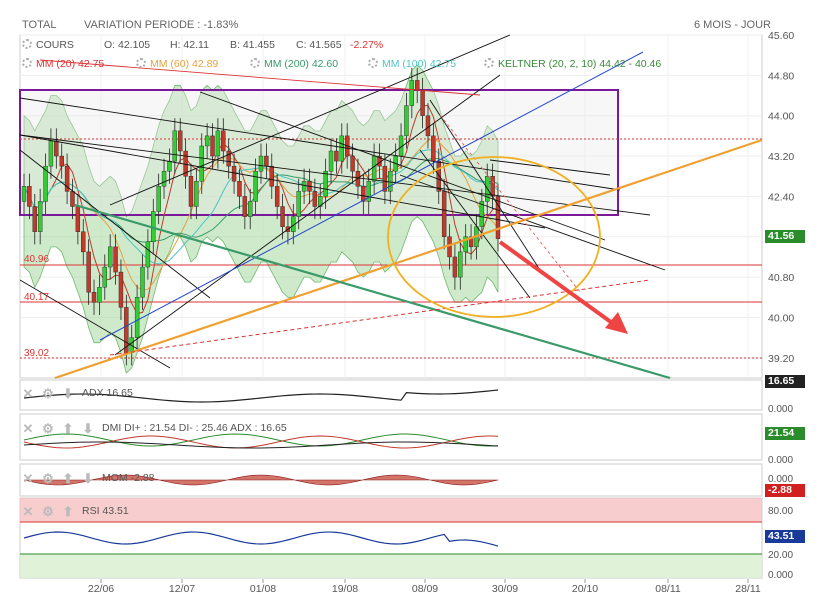  Describe the element at coordinates (48, 45) in the screenshot. I see `legend-cours: COURS` at that location.